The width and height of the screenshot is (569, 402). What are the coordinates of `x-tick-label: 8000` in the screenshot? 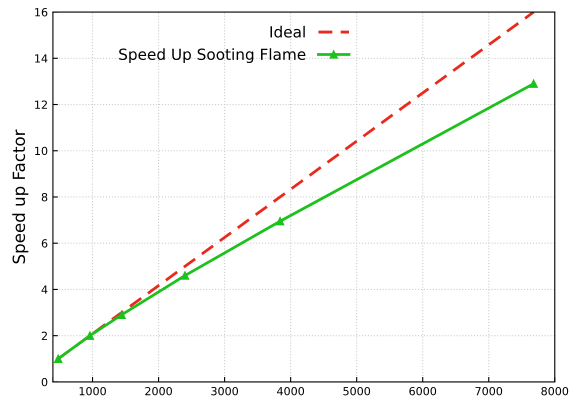 It's located at (554, 391).